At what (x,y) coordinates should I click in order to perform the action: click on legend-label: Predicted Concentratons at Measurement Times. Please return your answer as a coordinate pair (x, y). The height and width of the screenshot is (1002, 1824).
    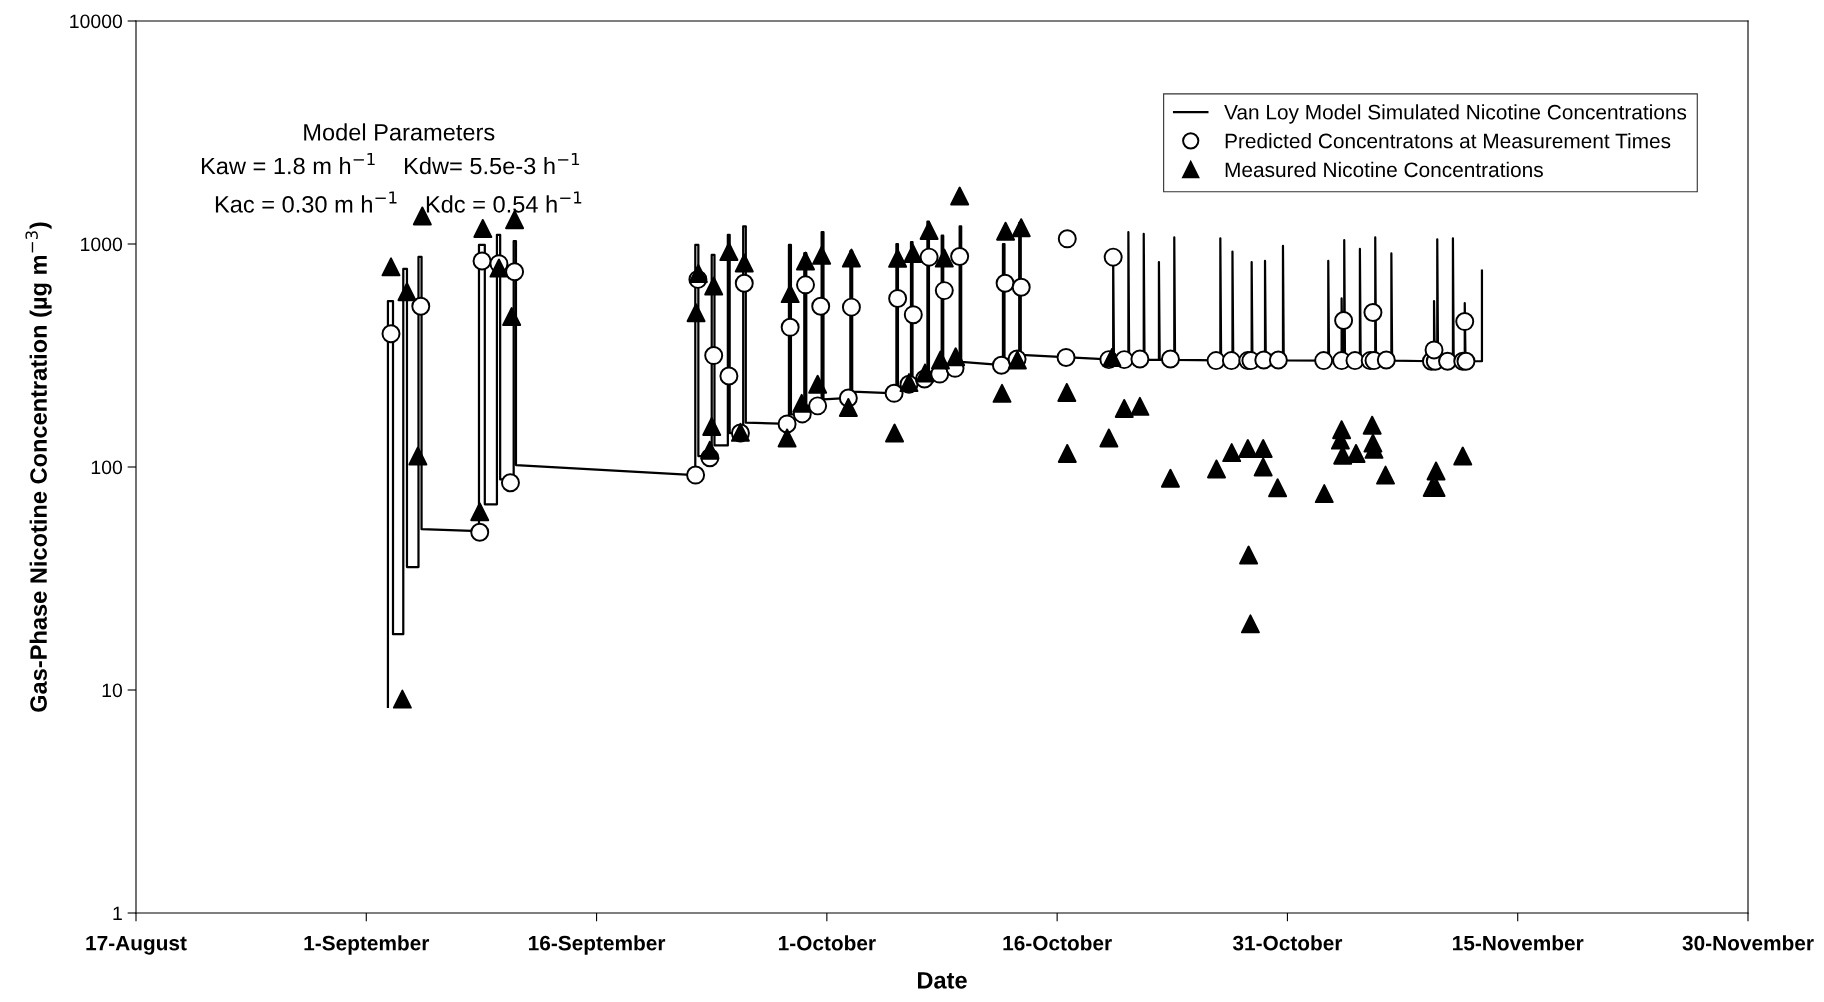
    Looking at the image, I should click on (1448, 141).